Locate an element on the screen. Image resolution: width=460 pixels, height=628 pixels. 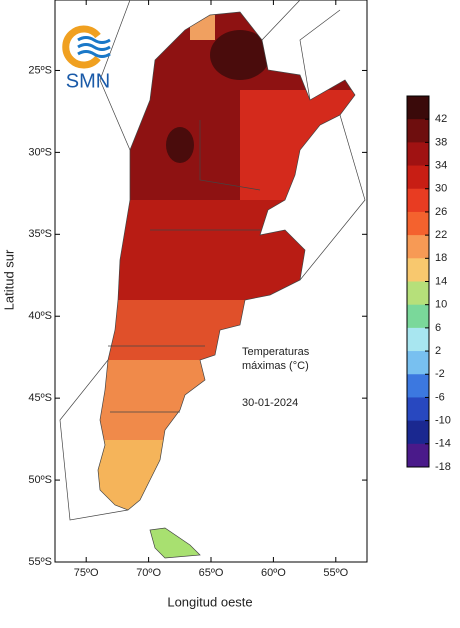
x-tick-label: 55ºO is located at coordinates (335, 573).